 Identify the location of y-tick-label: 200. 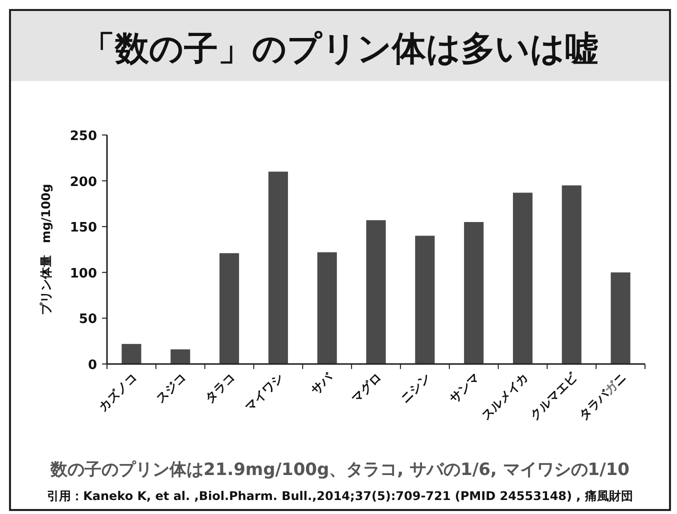
(83, 182).